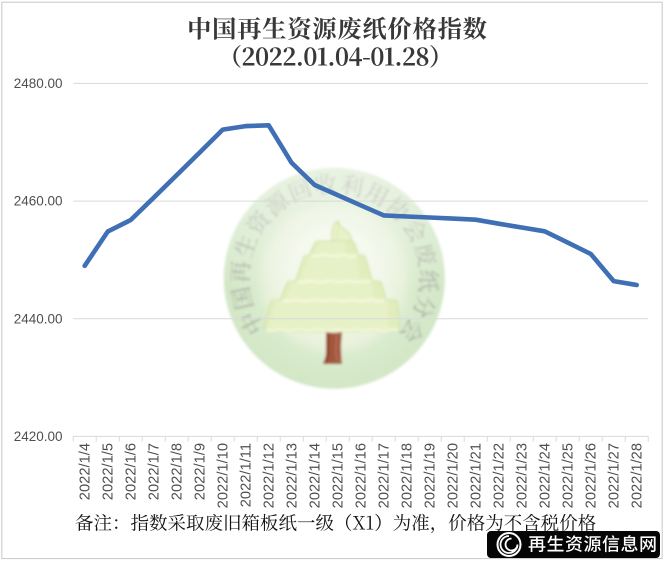 This screenshot has height=567, width=664. What do you see at coordinates (546, 475) in the screenshot?
I see `svg-text: 2022/1/24` at bounding box center [546, 475].